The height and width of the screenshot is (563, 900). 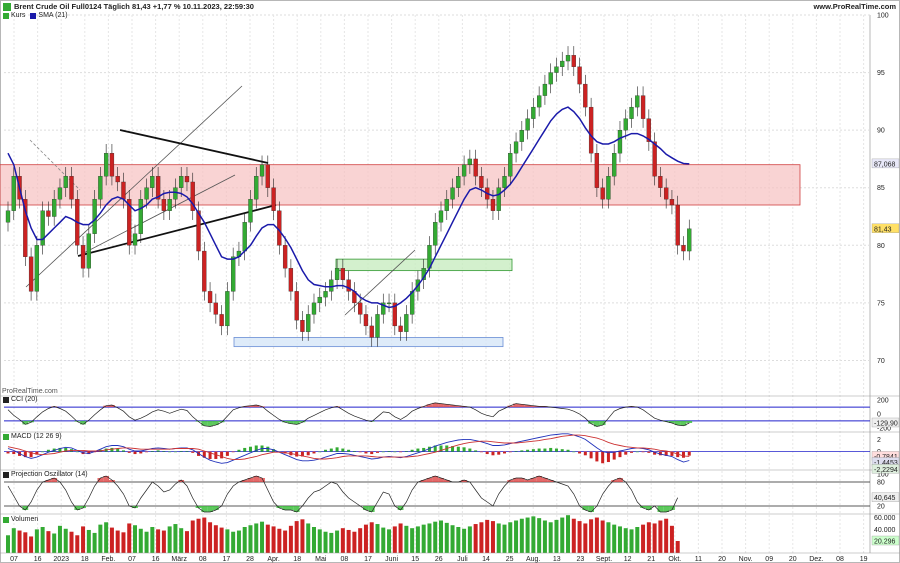 What do you see at coordinates (345, 559) in the screenshot?
I see `x-tick-label: 08` at bounding box center [345, 559].